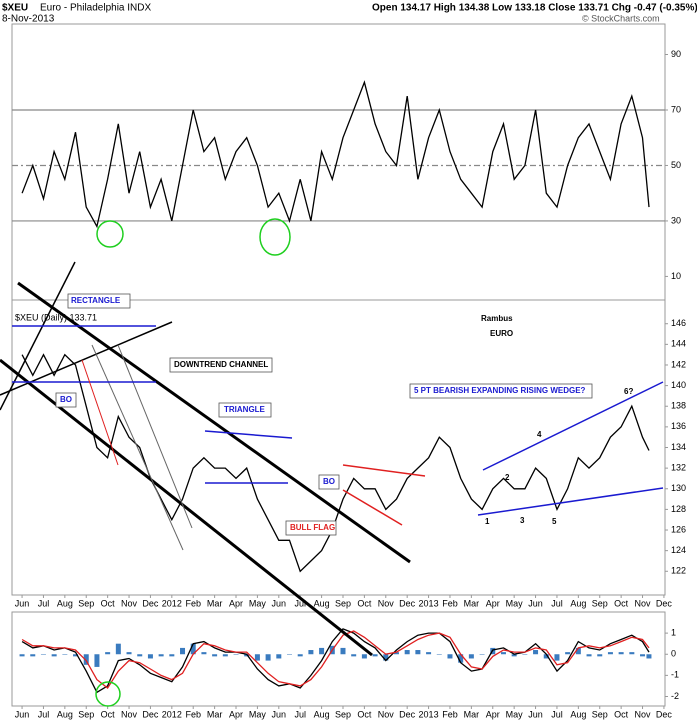  What do you see at coordinates (472, 714) in the screenshot?
I see `x-tick-label: Mar` at bounding box center [472, 714].